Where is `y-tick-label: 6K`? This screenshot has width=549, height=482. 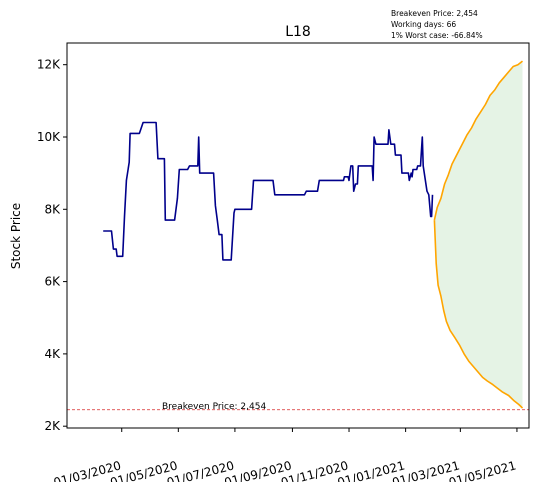
y-tick-label: 6K is located at coordinates (52, 282).